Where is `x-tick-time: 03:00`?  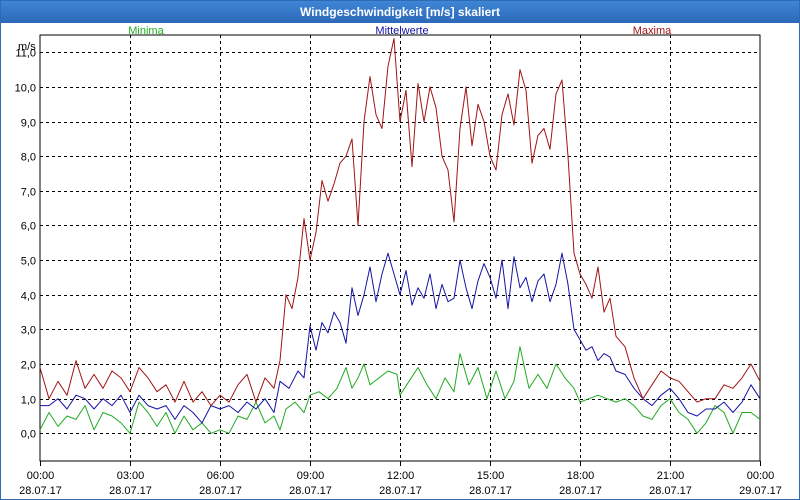 x-tick-time: 03:00 is located at coordinates (131, 476).